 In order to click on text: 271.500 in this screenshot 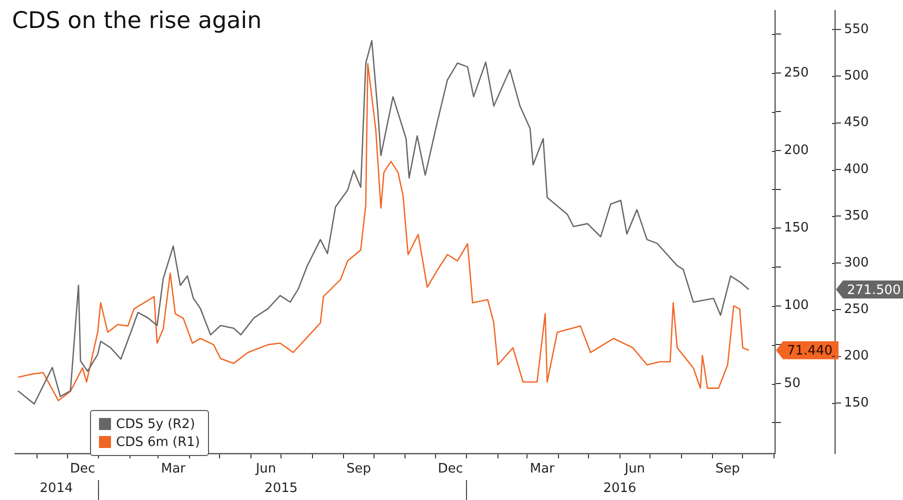, I will do `click(874, 290)`.